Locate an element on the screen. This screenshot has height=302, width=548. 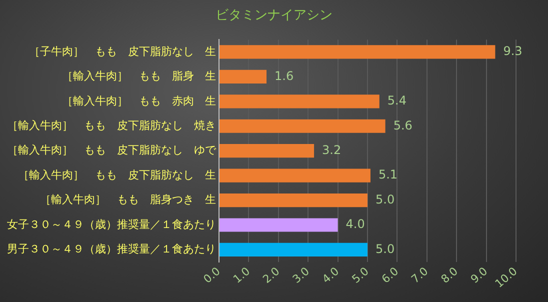
x-tick-label: 9.0 is located at coordinates (479, 275).